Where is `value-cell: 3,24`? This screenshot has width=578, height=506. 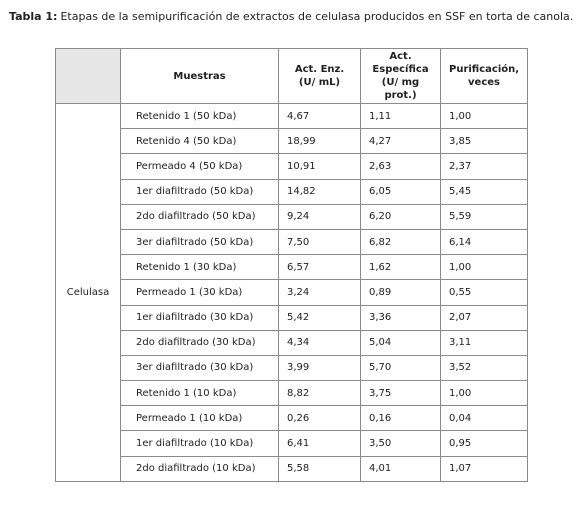 value-cell: 3,24 is located at coordinates (319, 292).